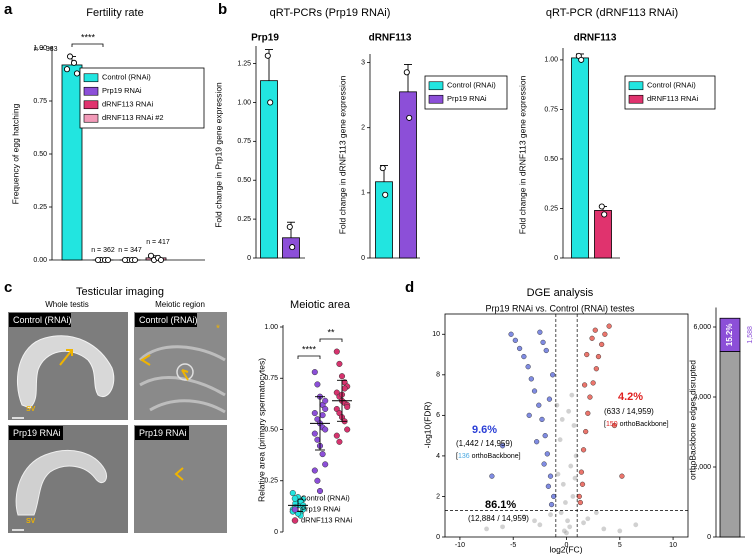  I want to click on arrowhead, so click(145, 360).